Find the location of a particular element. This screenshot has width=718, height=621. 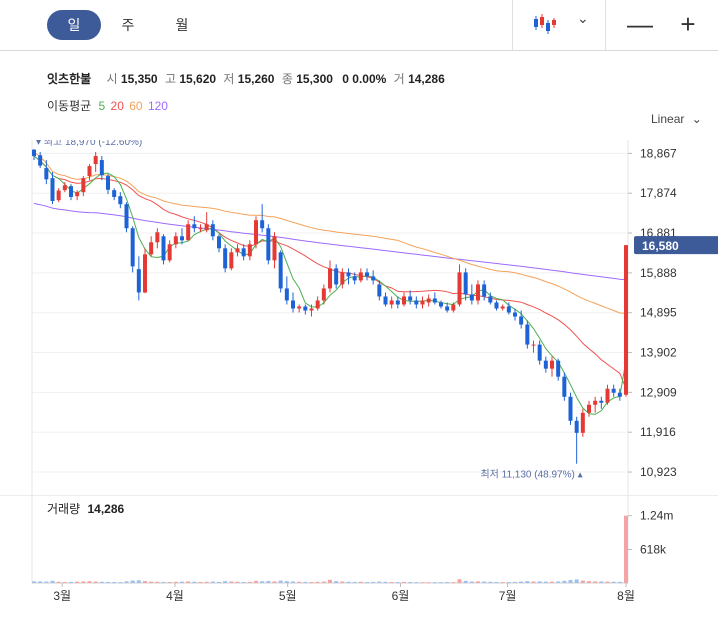

plus-icon: + is located at coordinates (688, 24).